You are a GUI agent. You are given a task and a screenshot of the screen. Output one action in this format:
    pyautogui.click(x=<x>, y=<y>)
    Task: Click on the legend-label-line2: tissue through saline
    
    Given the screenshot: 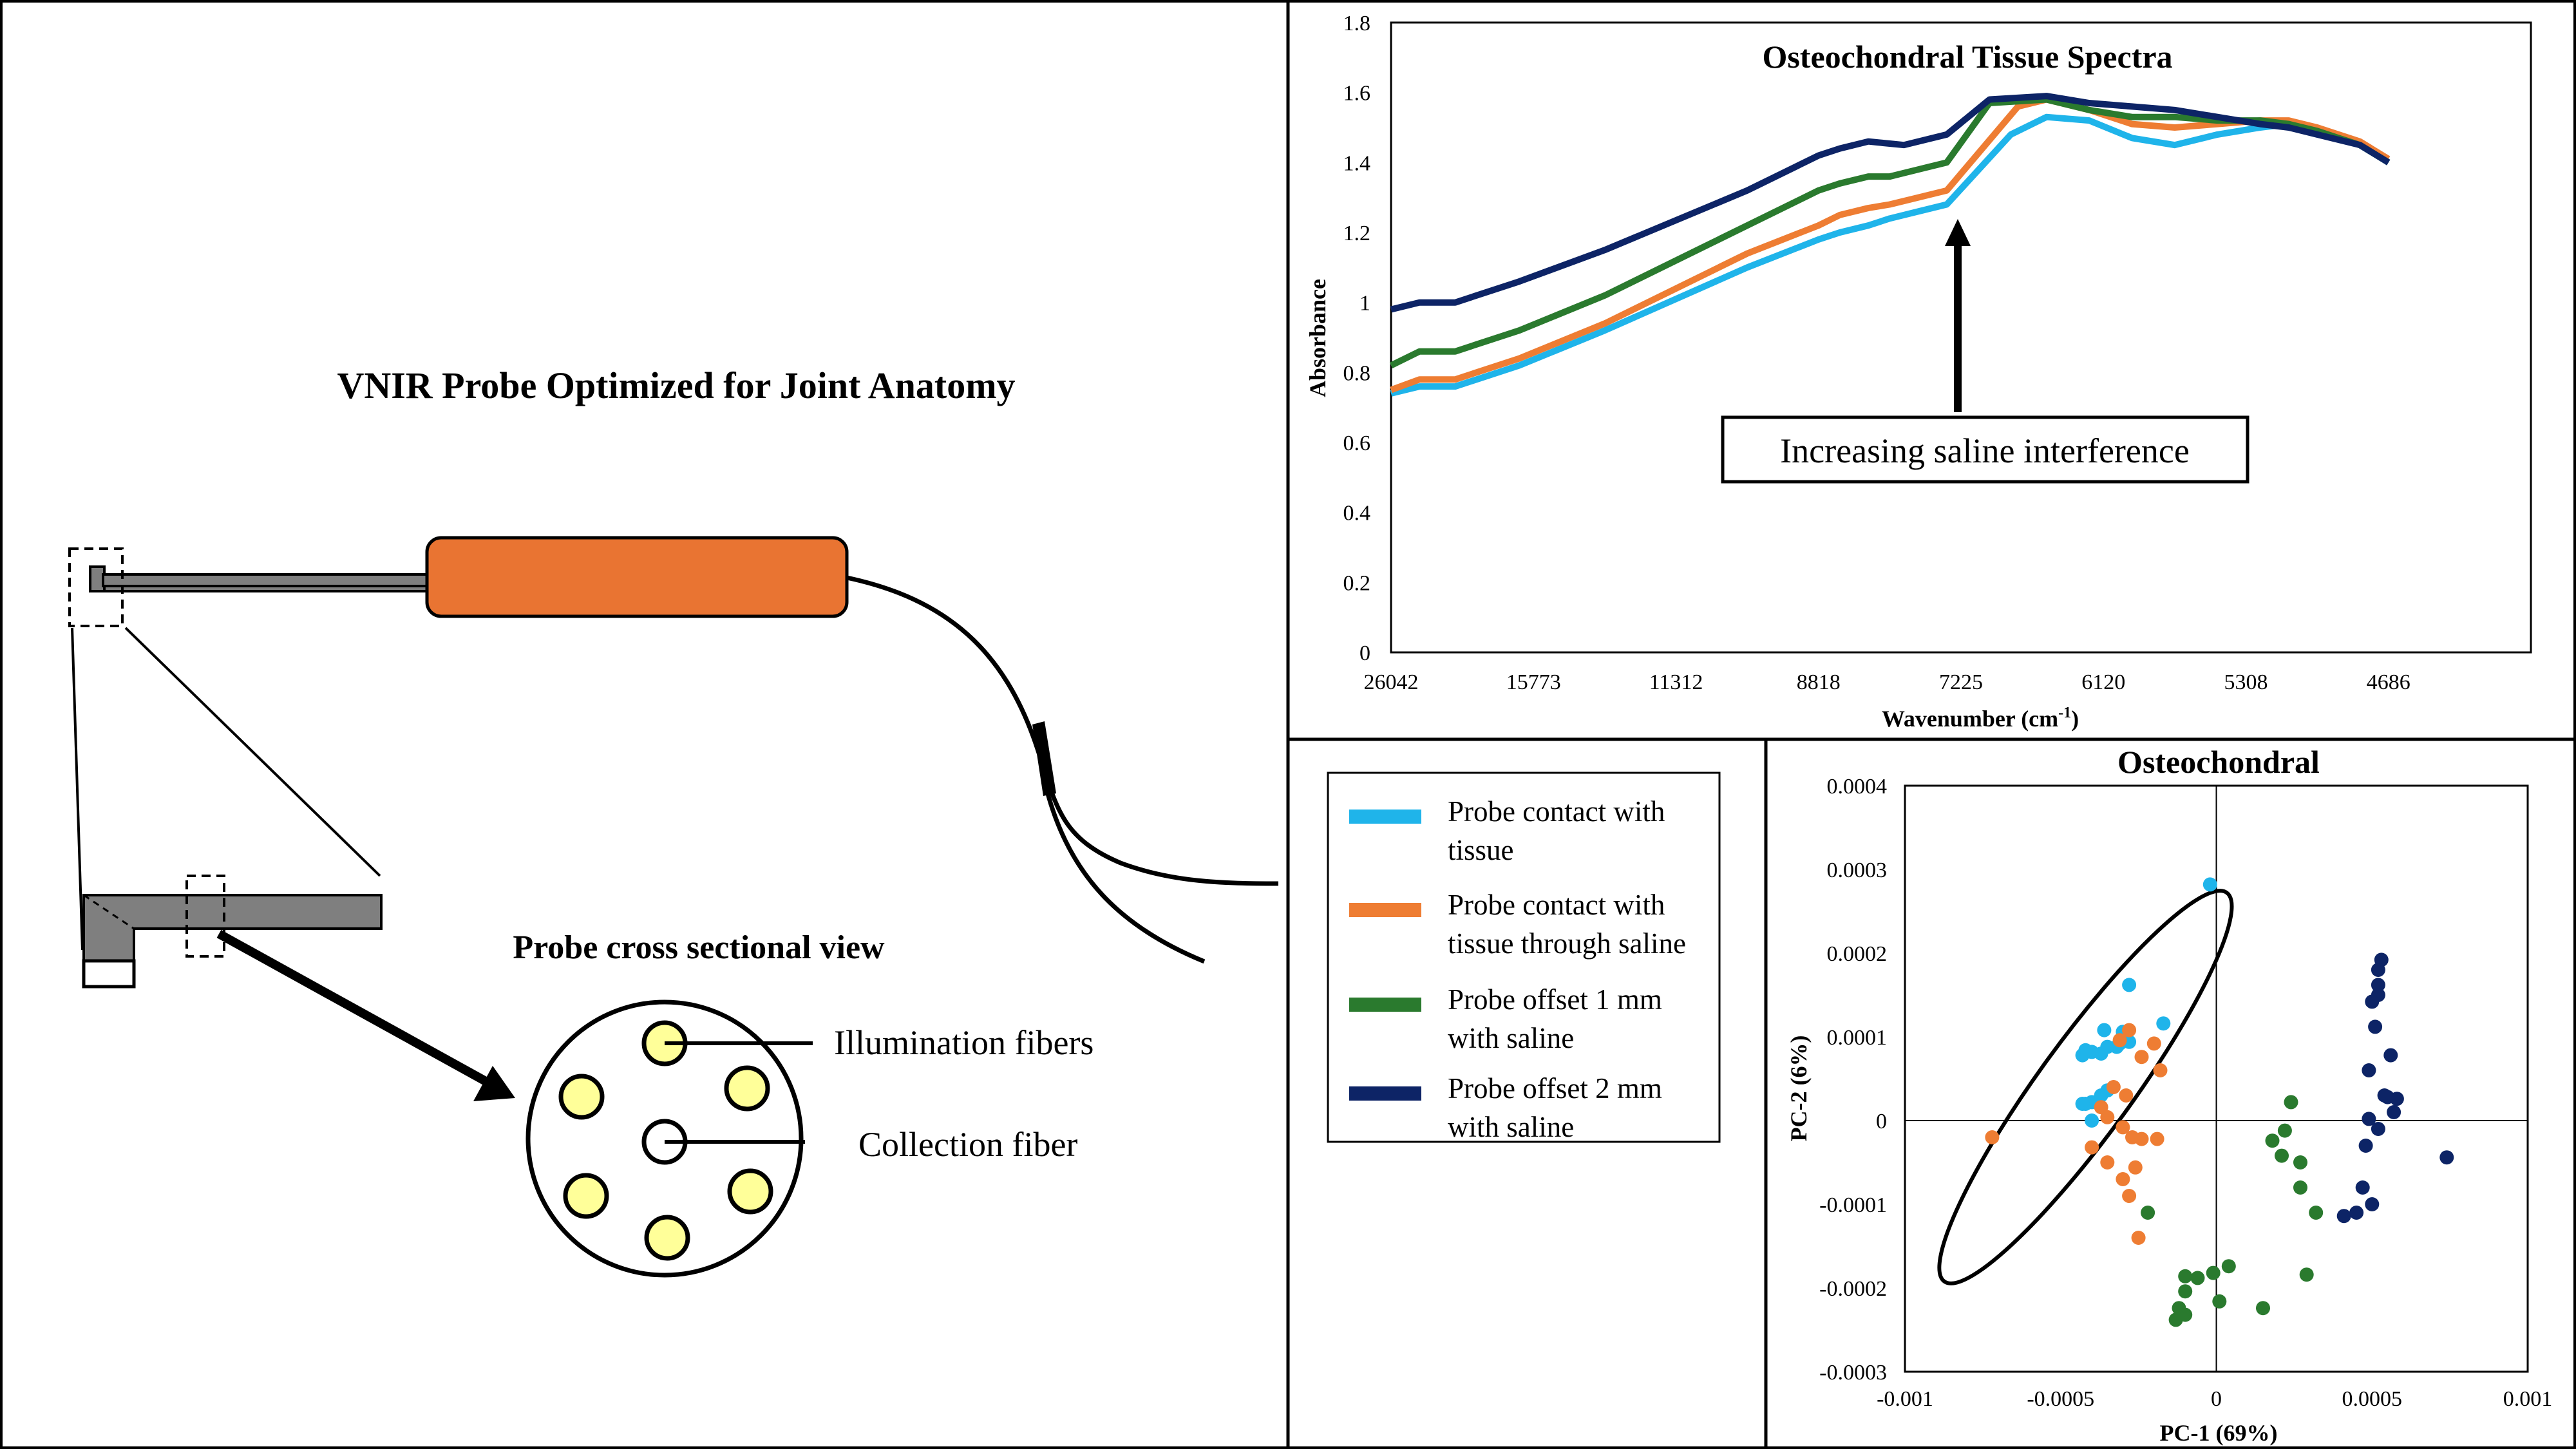 What is the action you would take?
    pyautogui.click(x=1567, y=943)
    